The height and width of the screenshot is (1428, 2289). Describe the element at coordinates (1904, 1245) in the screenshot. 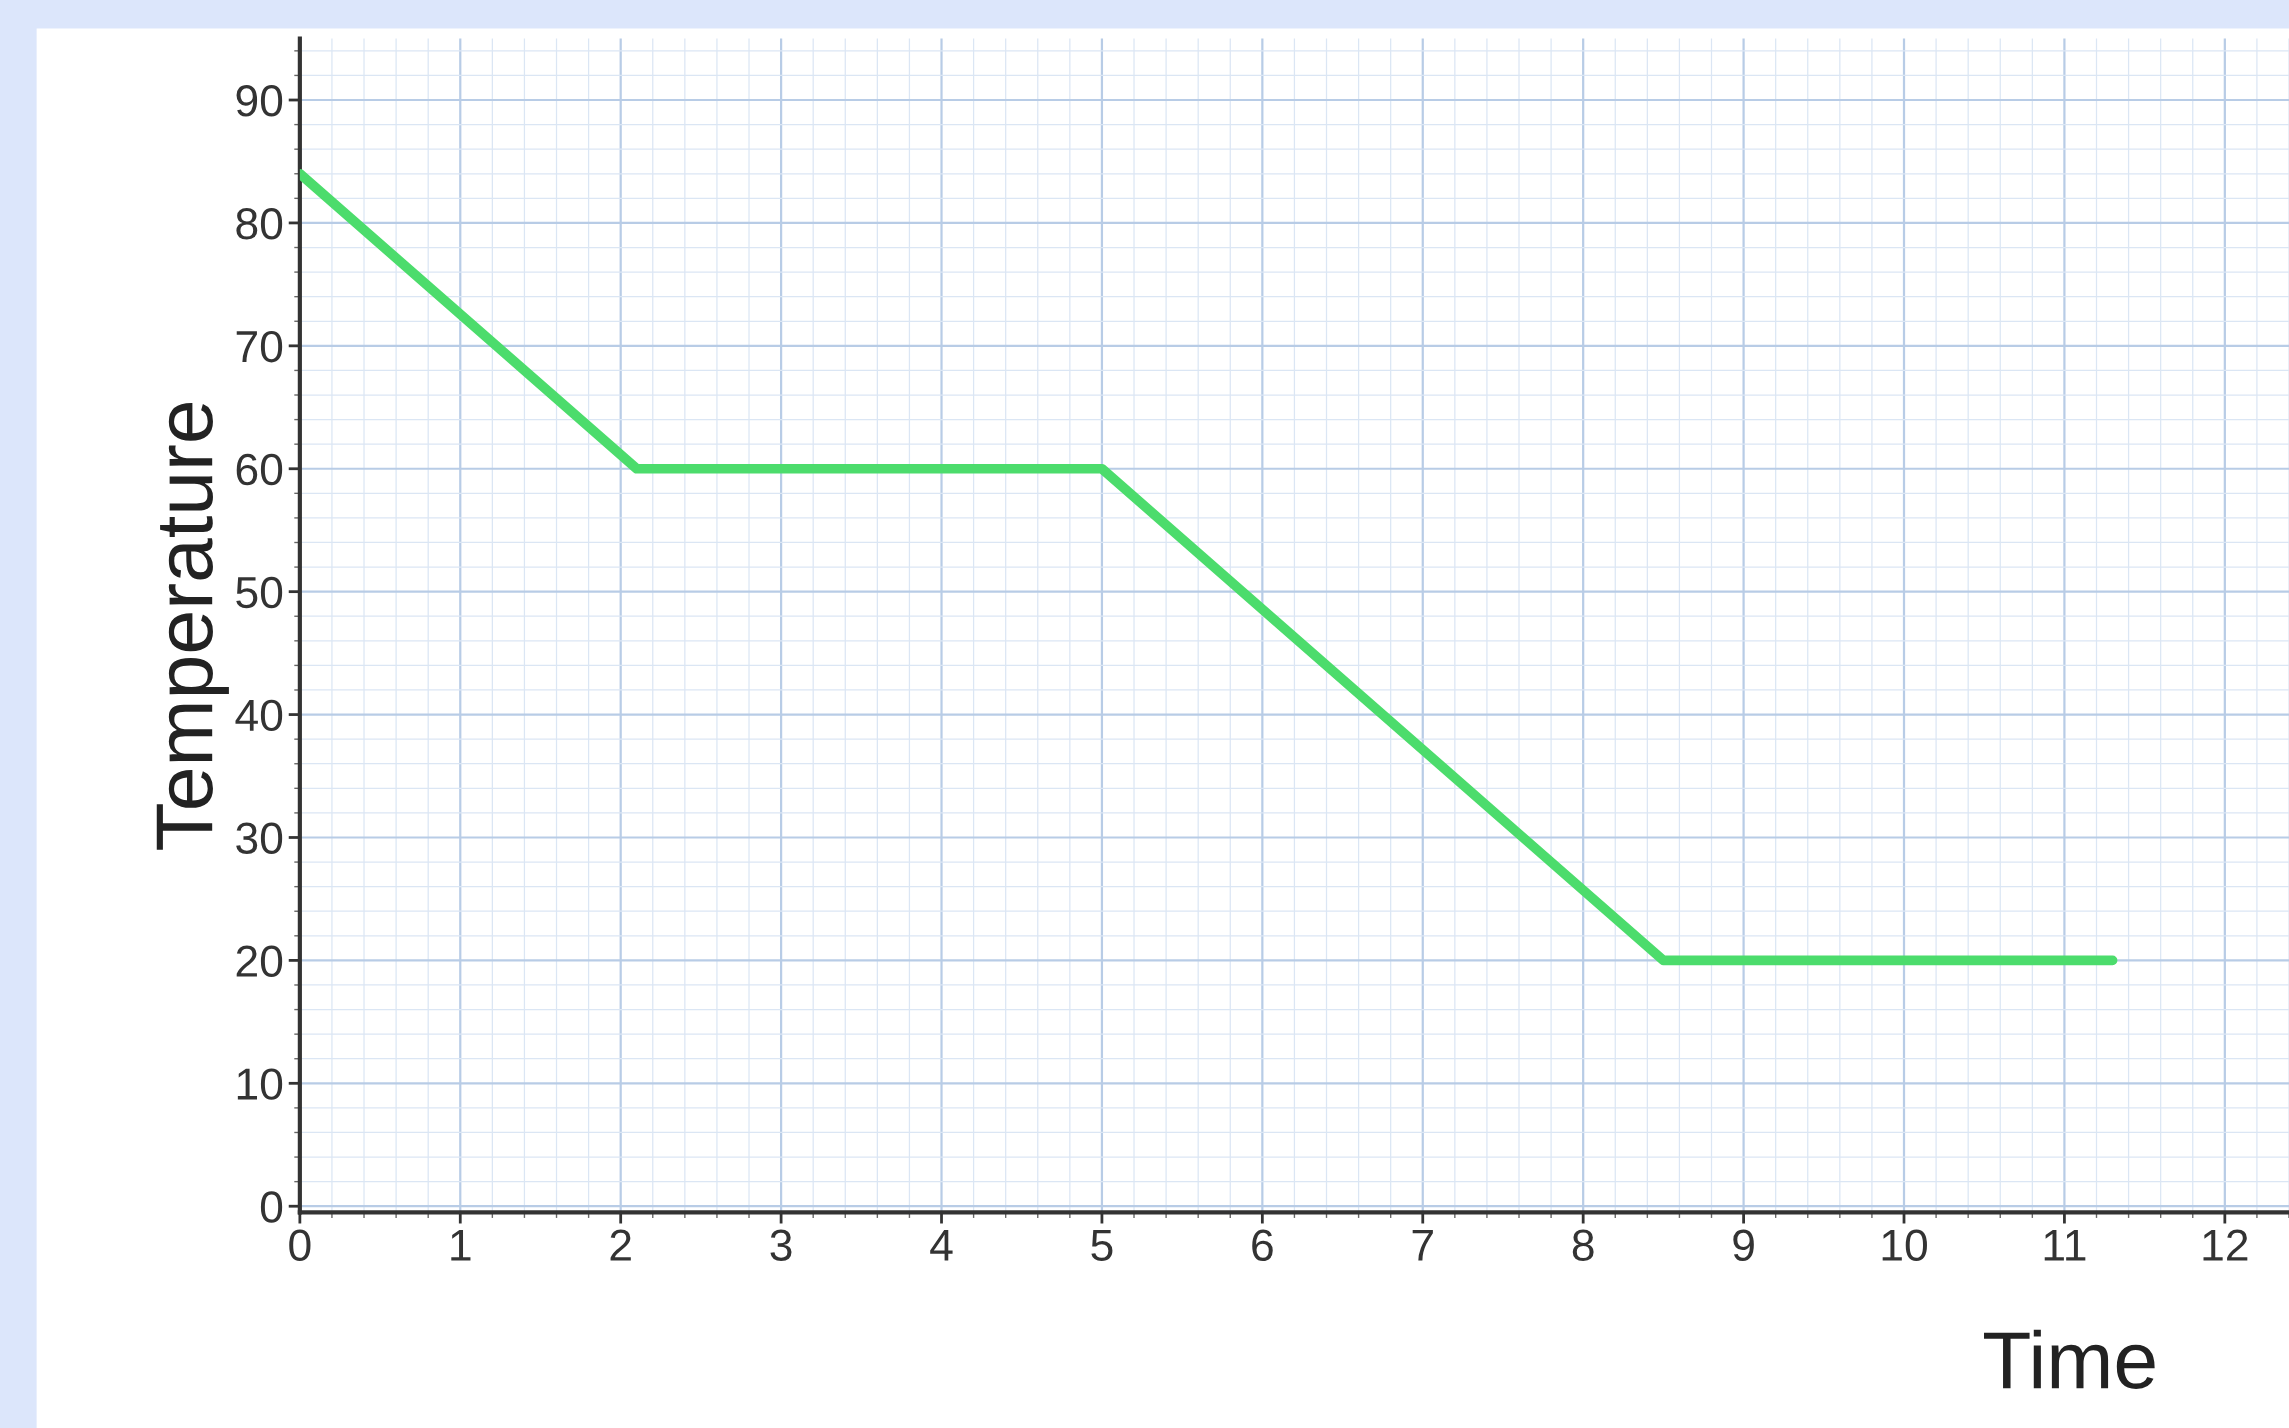

I see `x-tick-label: 10` at that location.